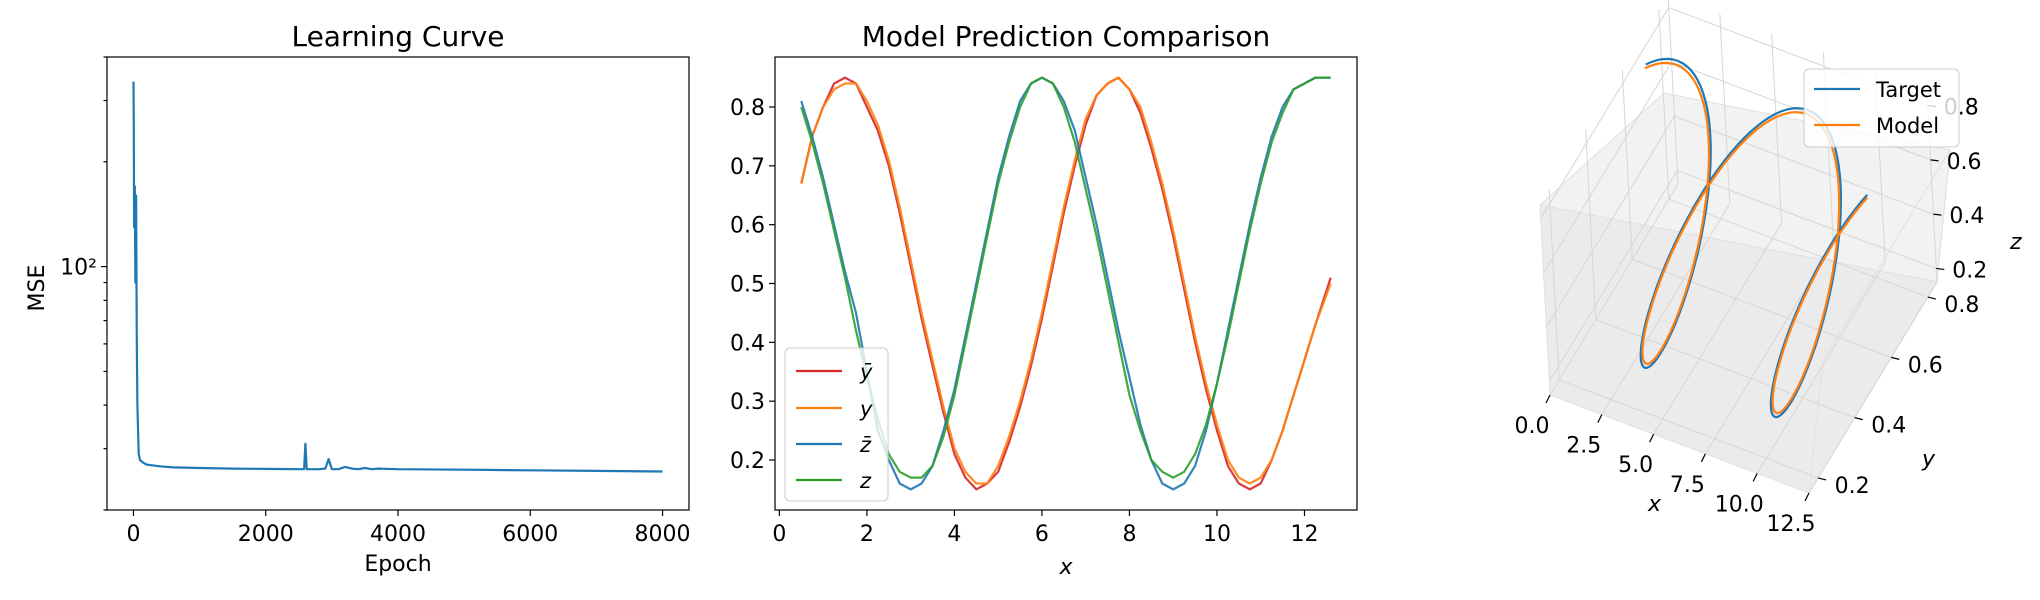 This screenshot has height=600, width=2040. I want to click on y-tick-label: 0.7, so click(747, 167).